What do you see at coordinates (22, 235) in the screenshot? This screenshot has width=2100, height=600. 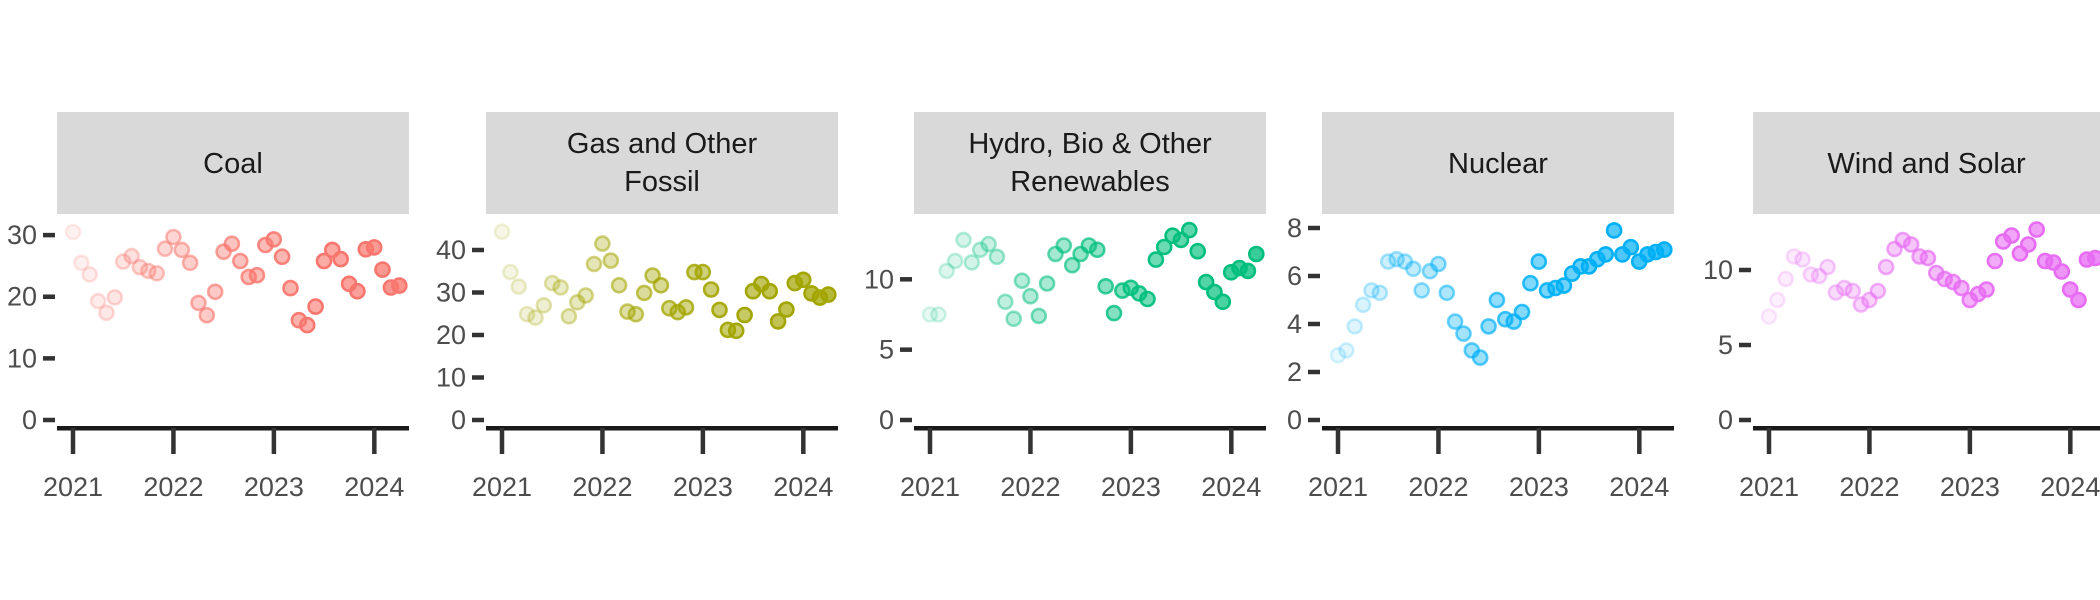 I see `y-tick-label: 30` at bounding box center [22, 235].